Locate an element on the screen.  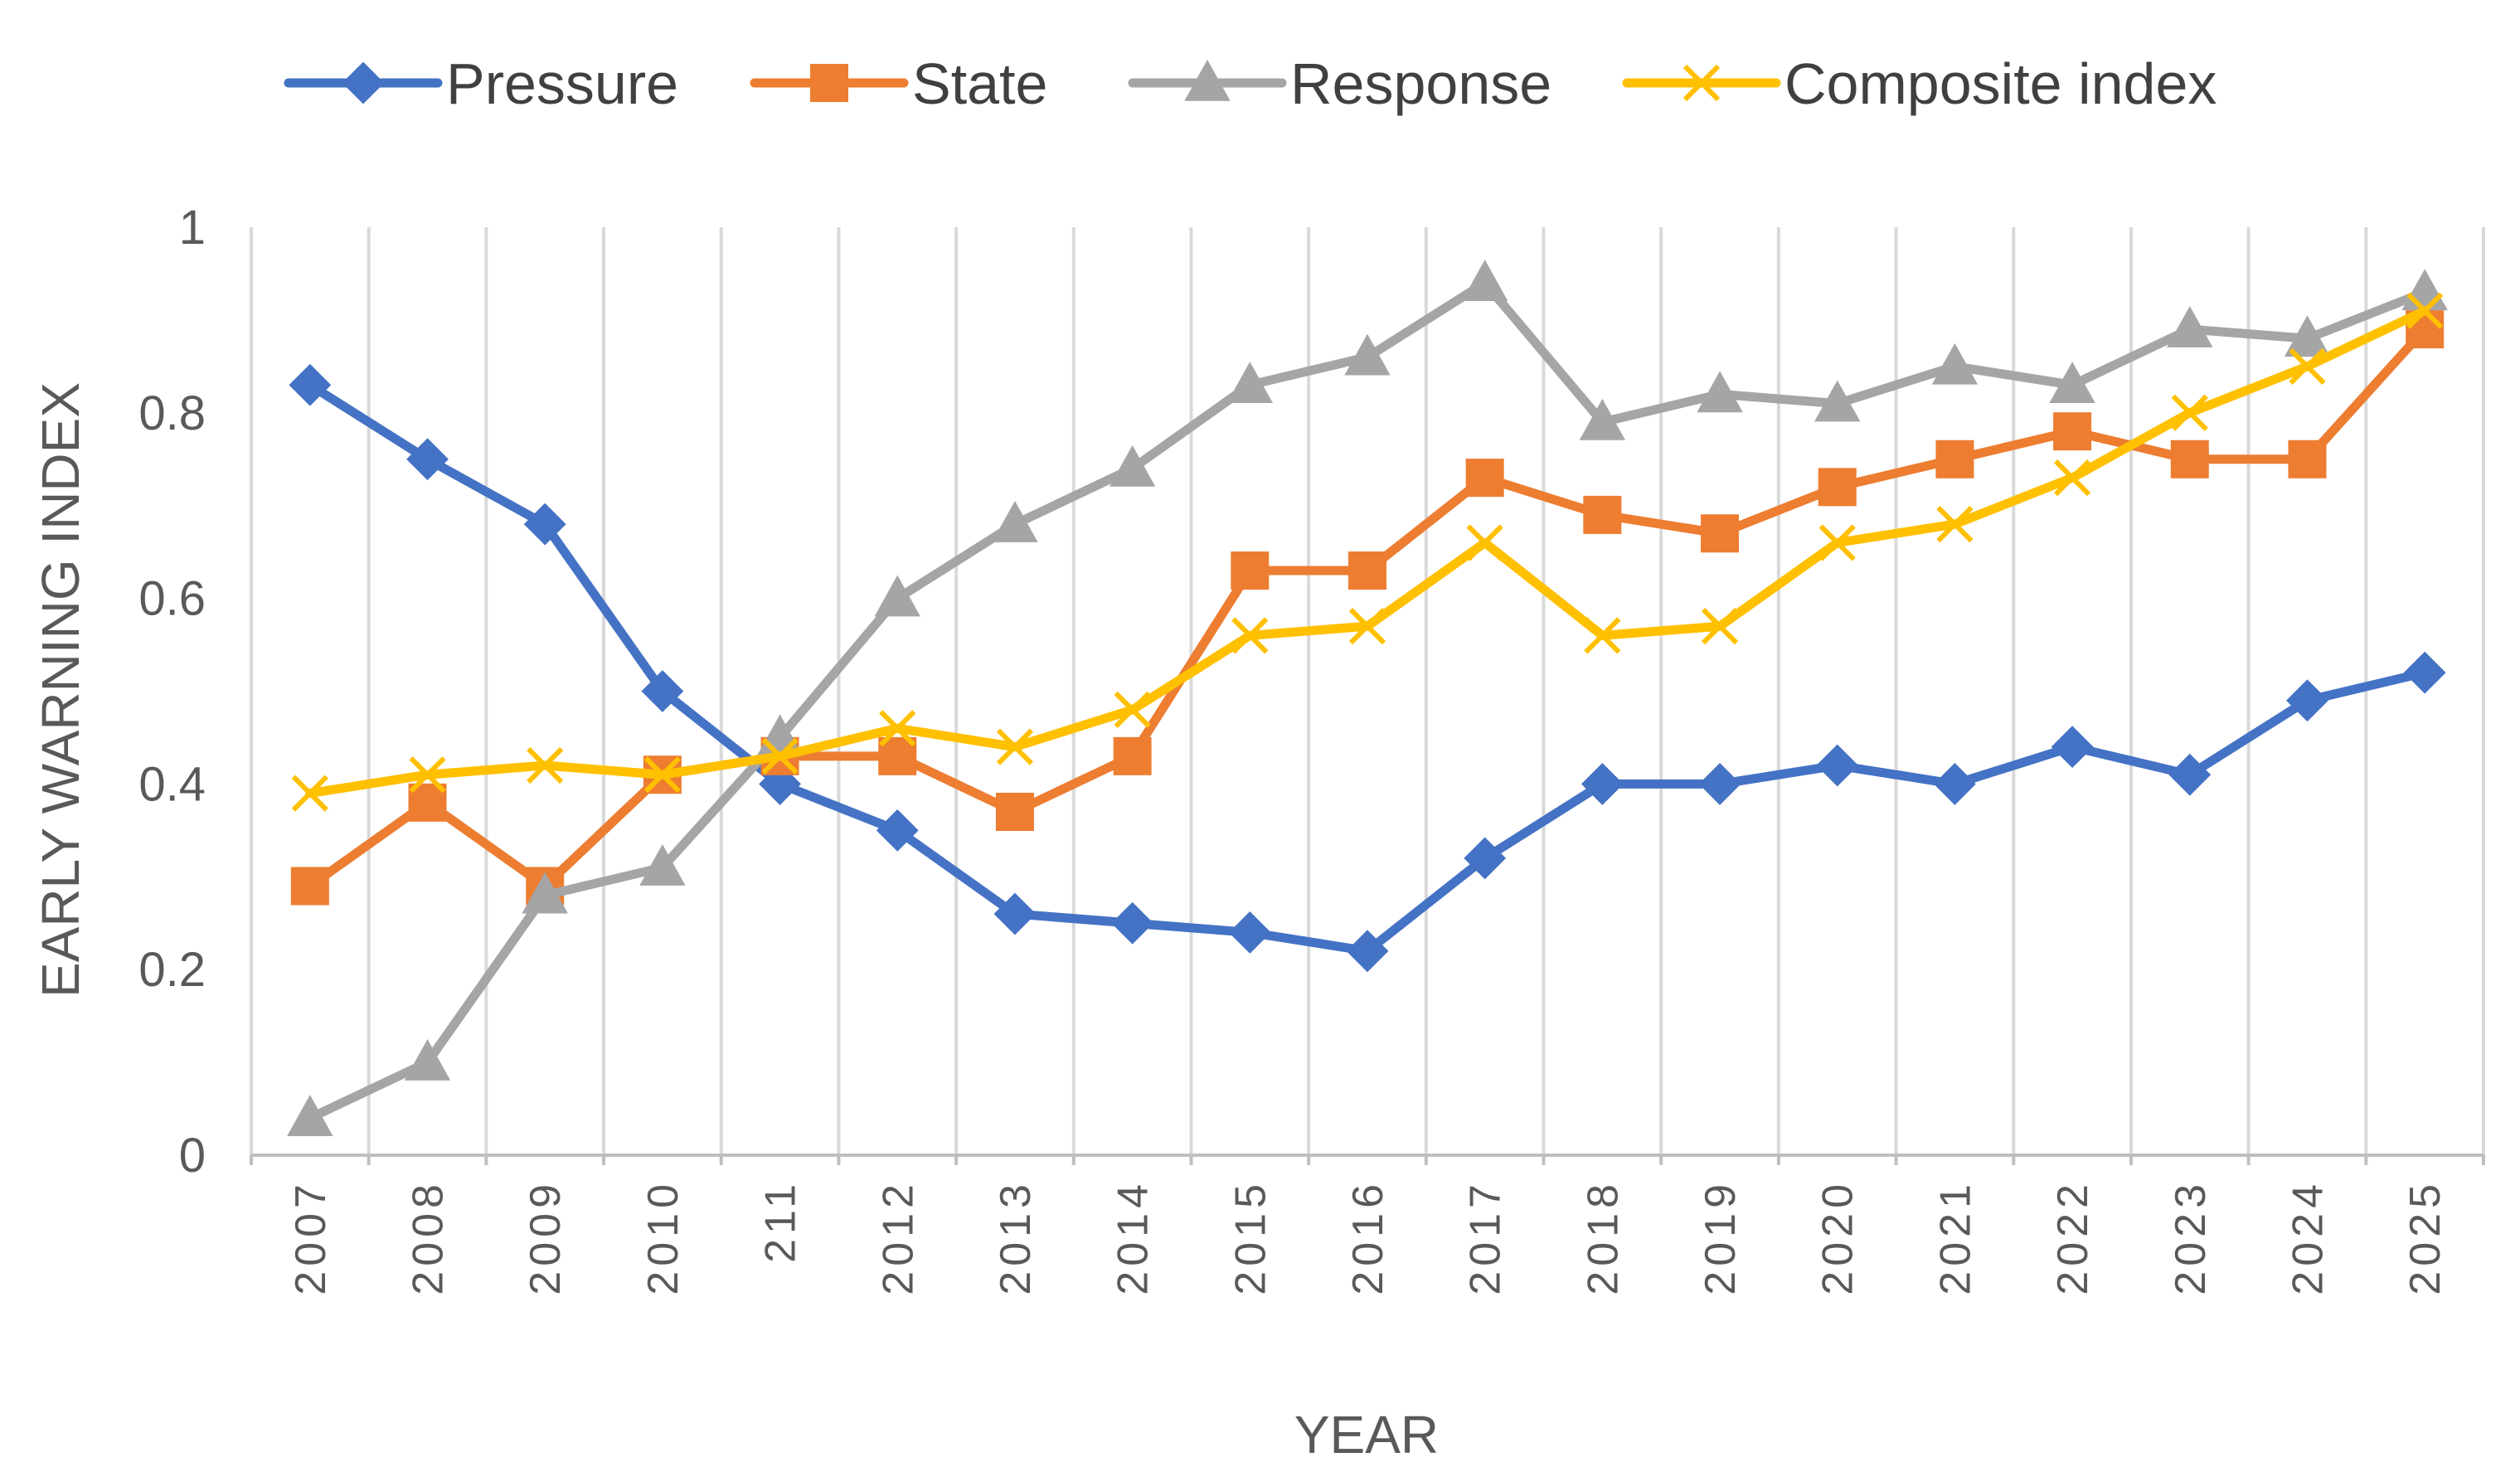
legend-label: Composite index is located at coordinates (2000, 84).